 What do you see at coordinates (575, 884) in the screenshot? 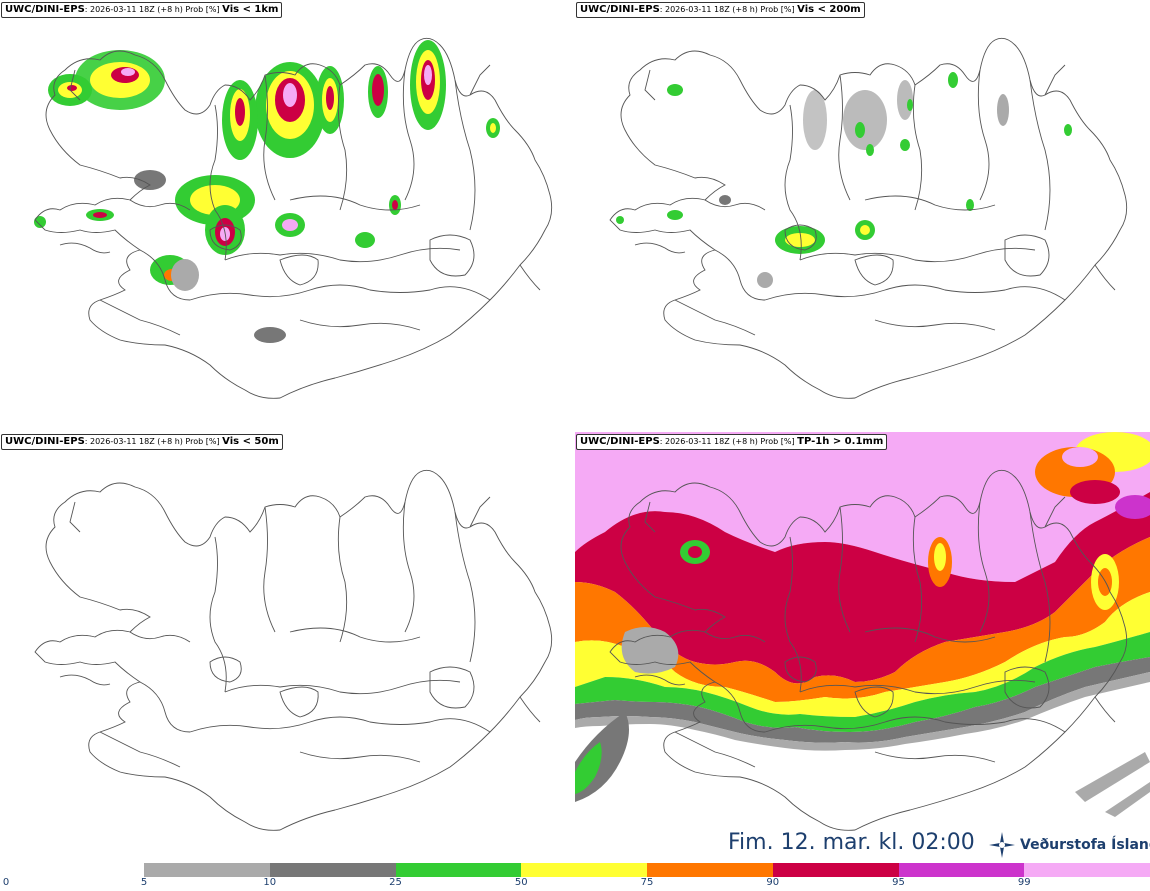
I see `colorbar-ticks: 0 5 10 25 50 75 90 95 99` at bounding box center [575, 884].